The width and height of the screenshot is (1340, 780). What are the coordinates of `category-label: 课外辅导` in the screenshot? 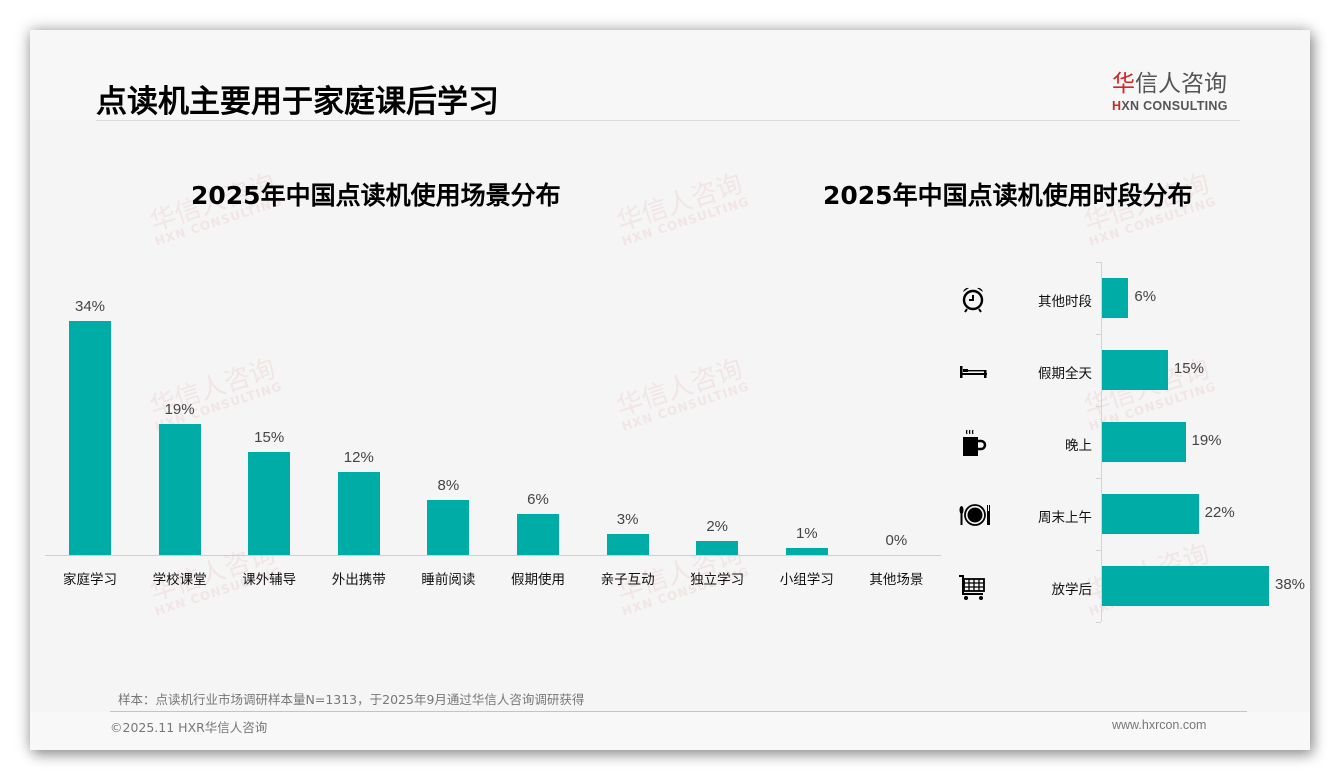 It's located at (269, 580).